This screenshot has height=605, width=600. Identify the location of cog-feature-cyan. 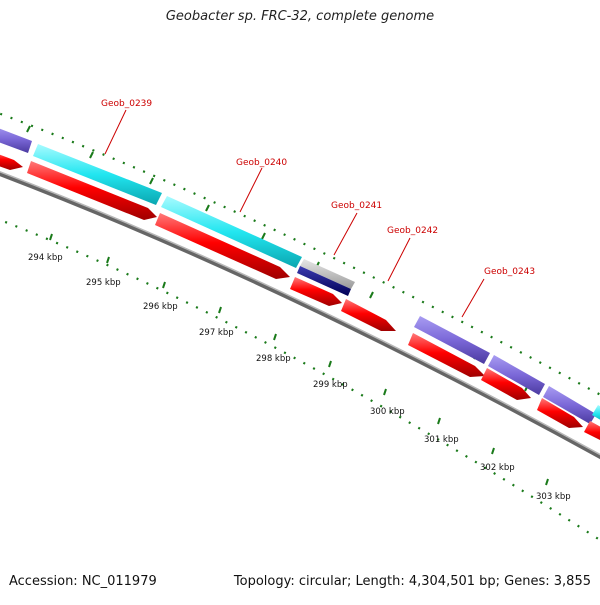
(596, 414).